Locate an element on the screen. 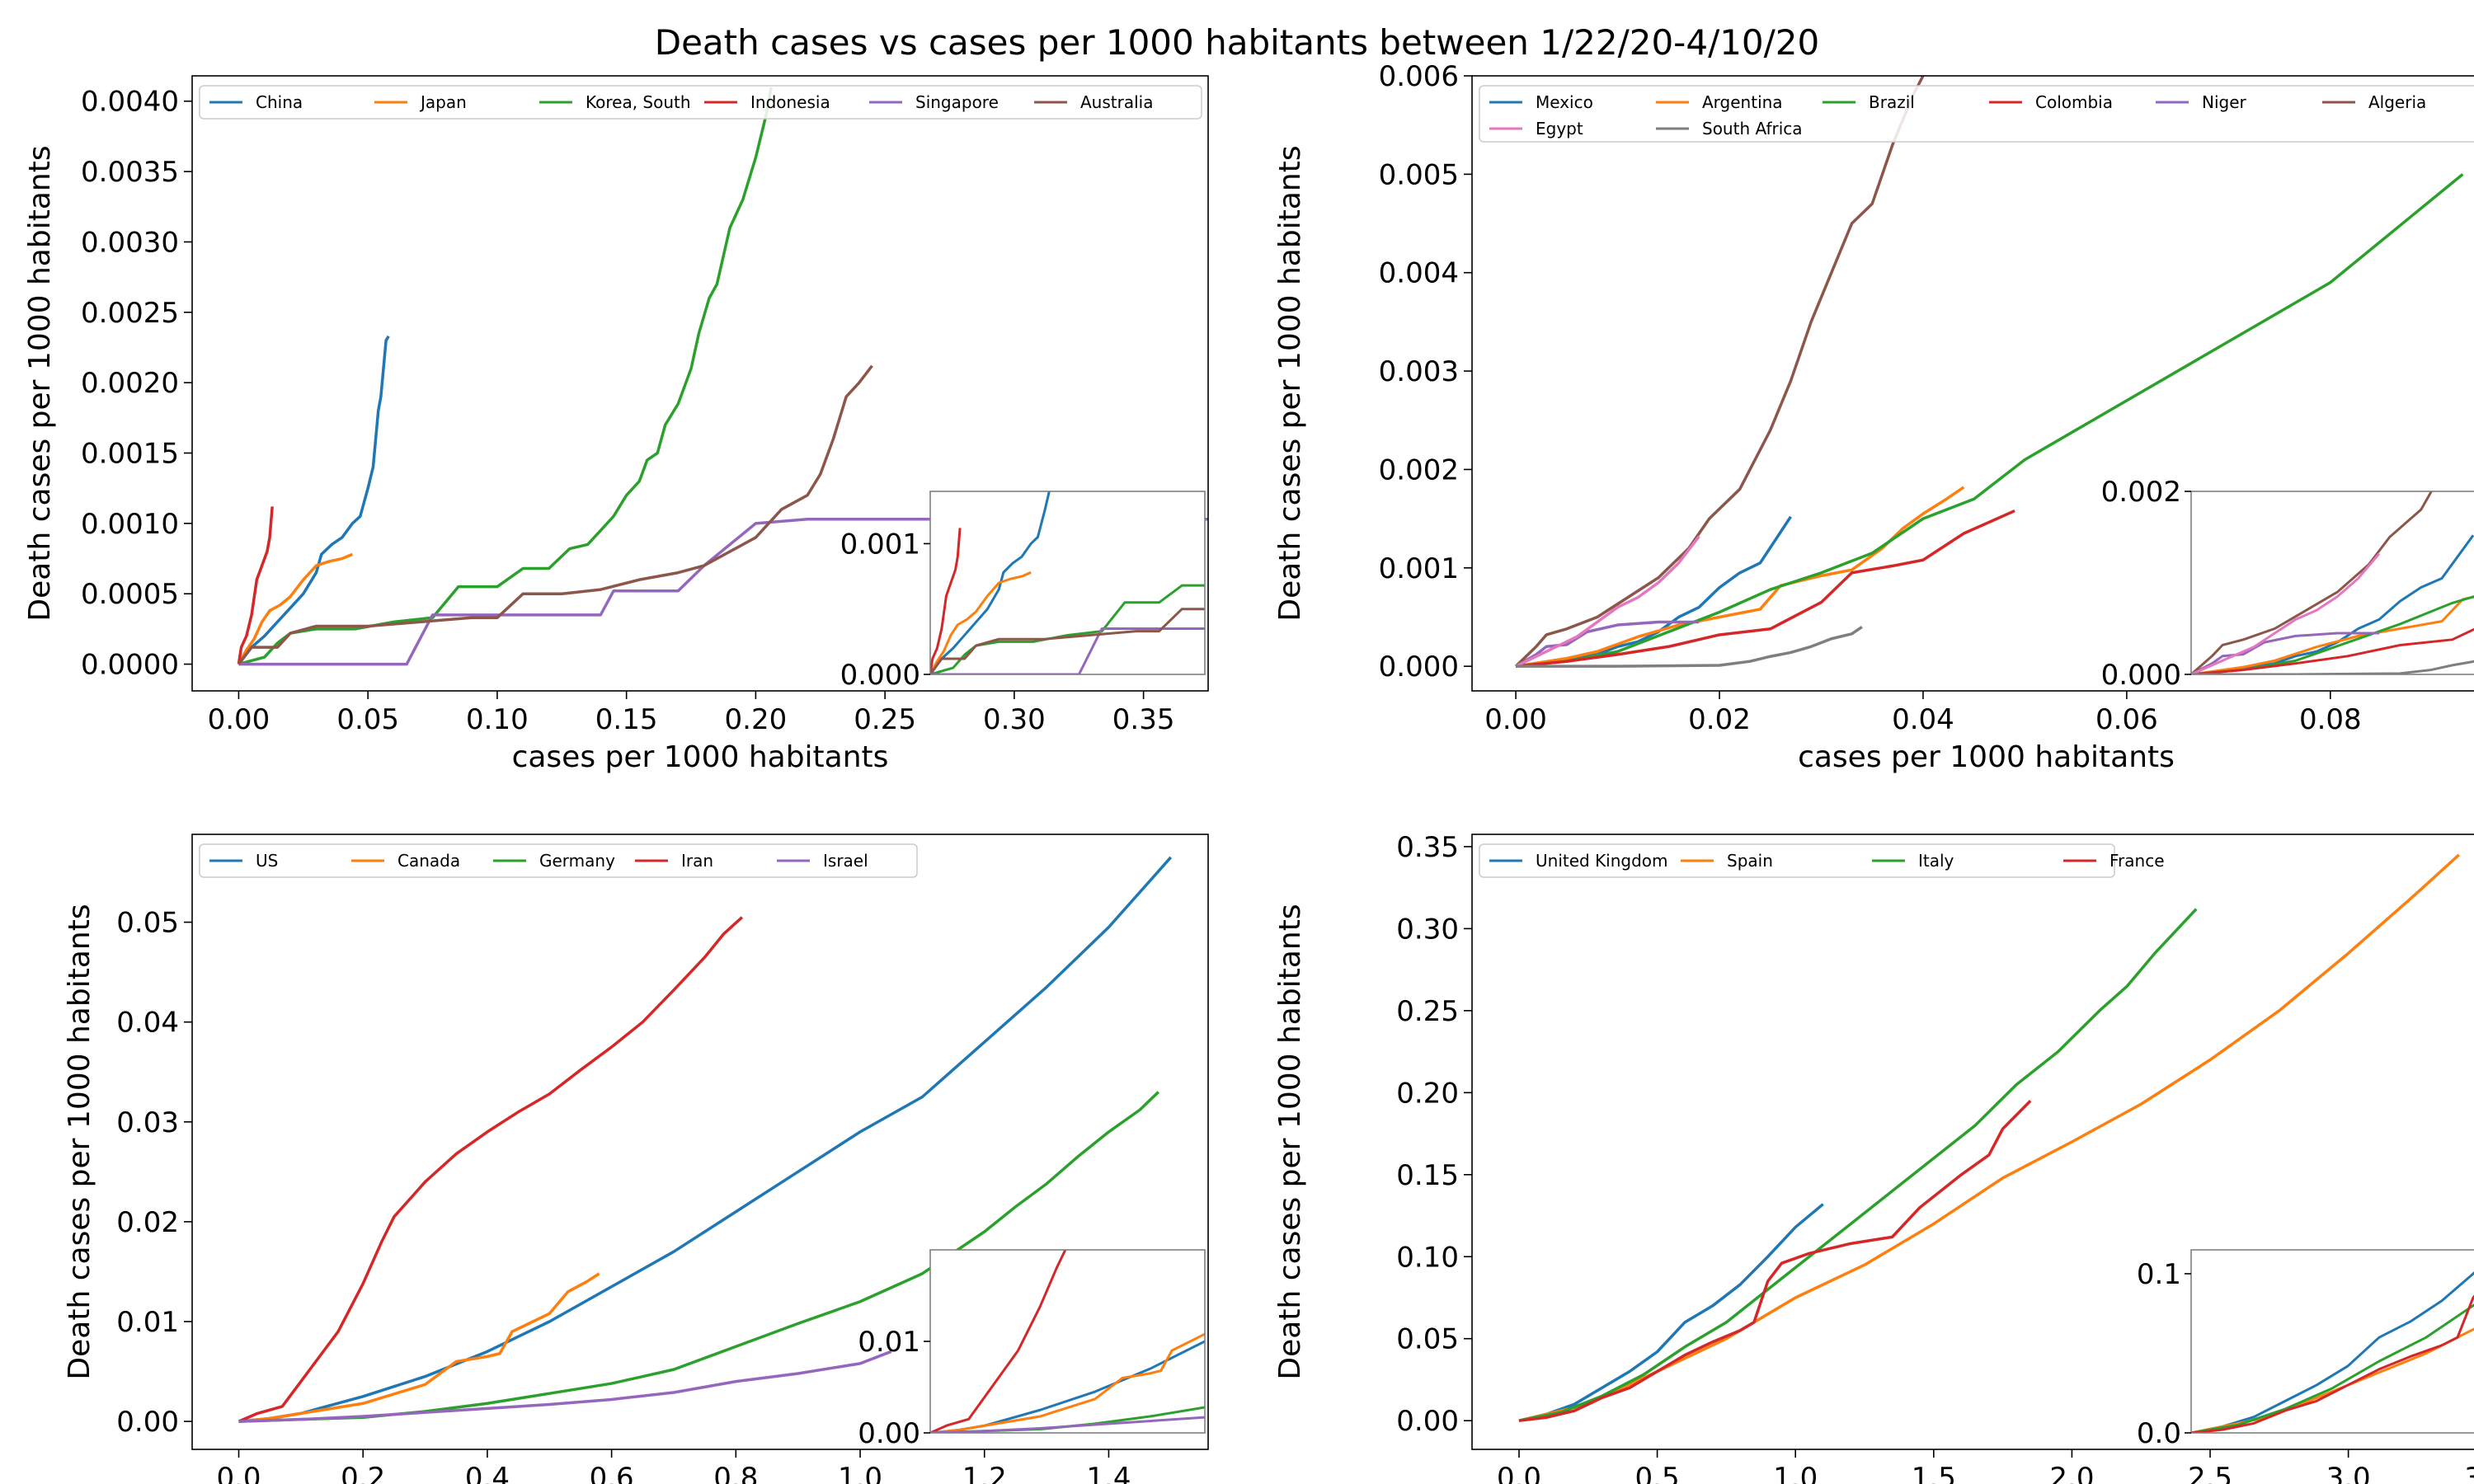  legend: United Kingdom Spain Italy France is located at coordinates (1822, 860).